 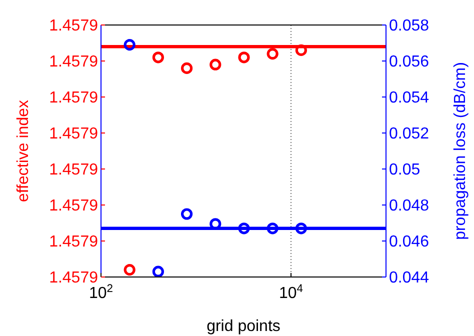 What do you see at coordinates (409, 278) in the screenshot?
I see `y2-tick-label: 0.044` at bounding box center [409, 278].